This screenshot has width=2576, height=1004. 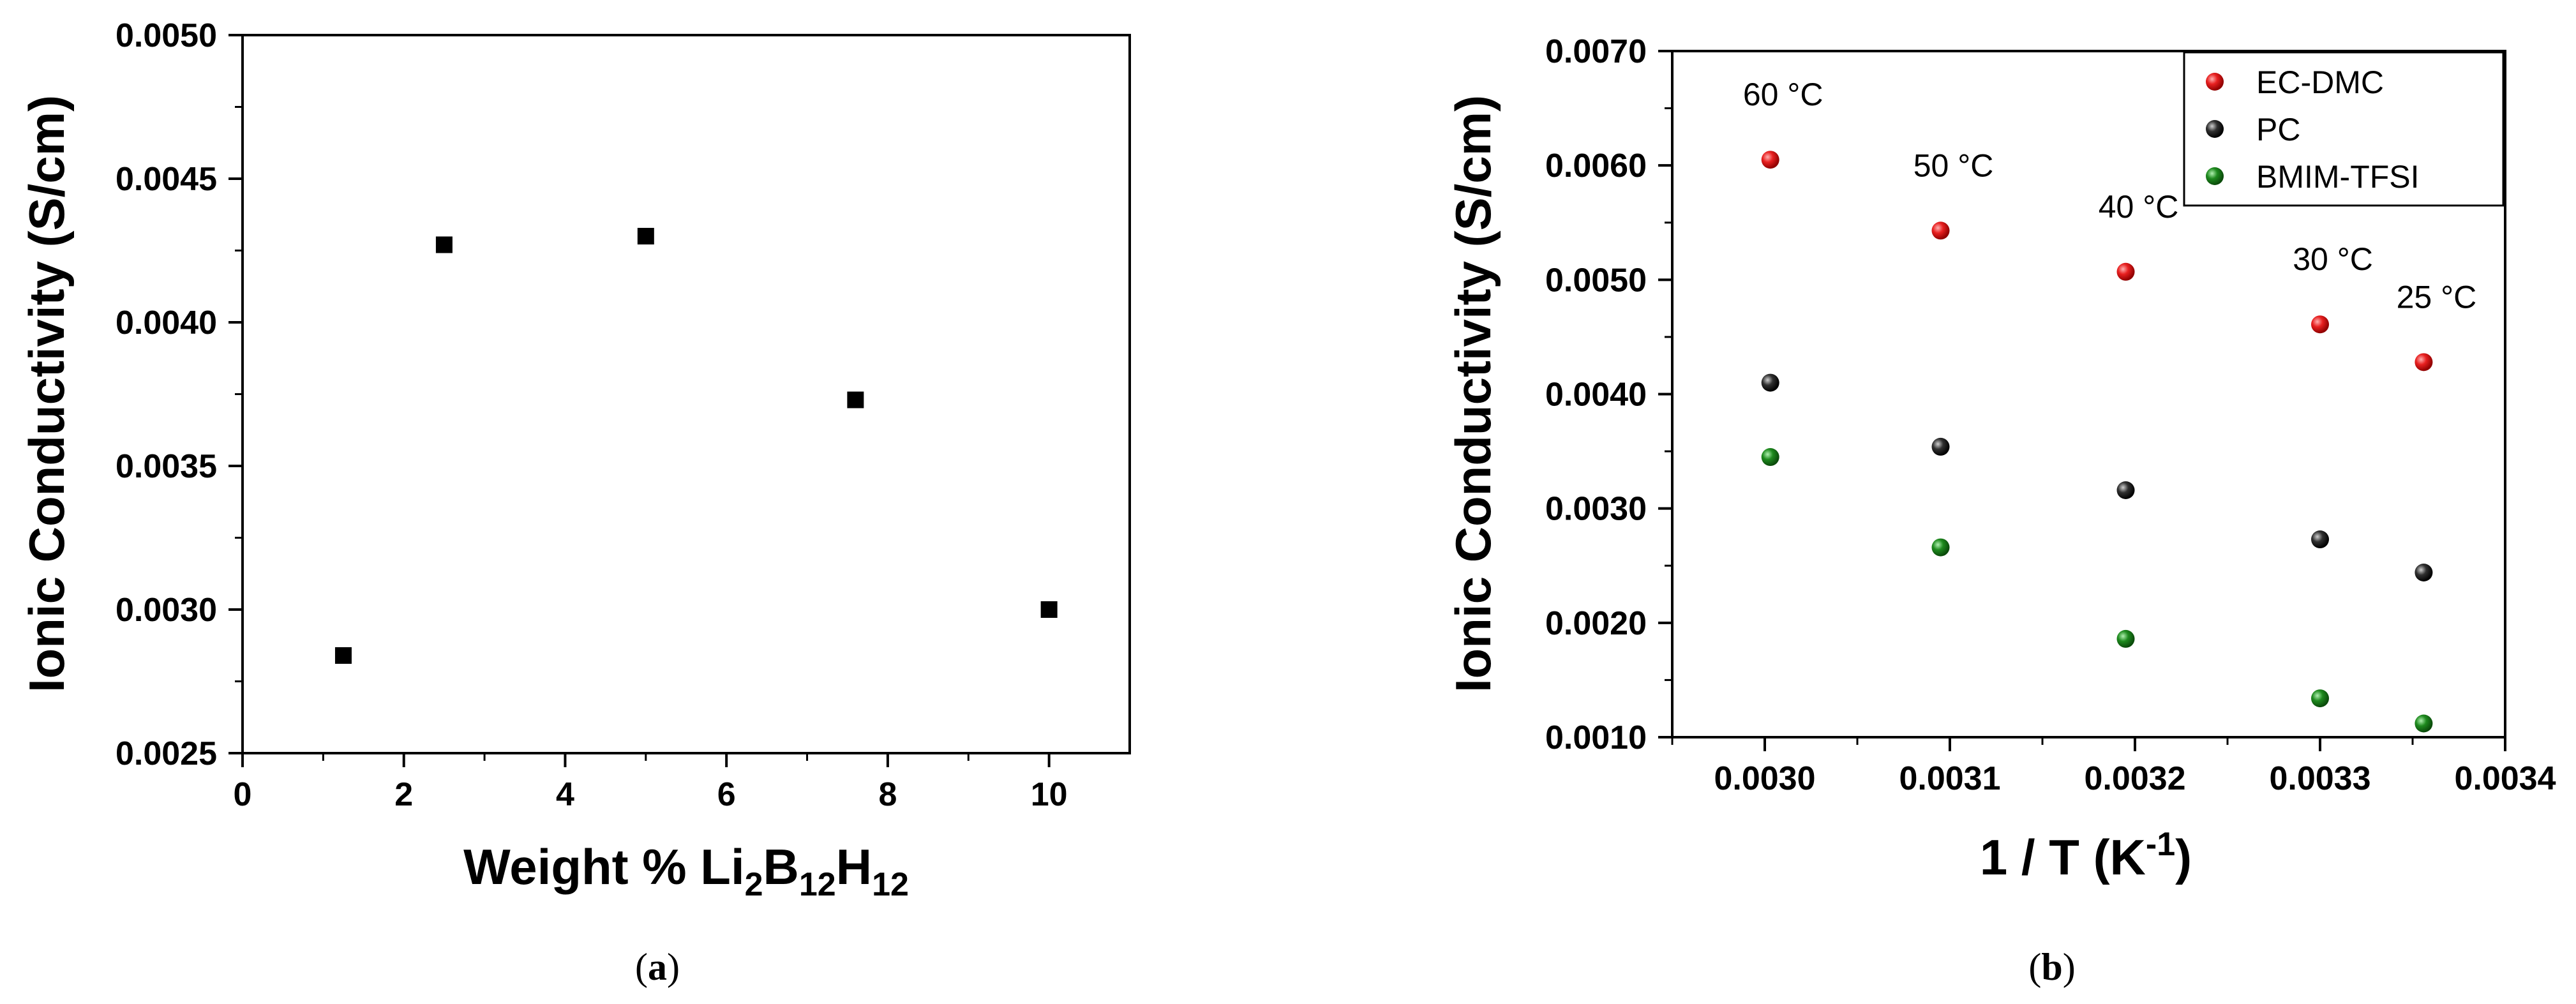 I want to click on x-tick-label: 10, so click(x=1049, y=794).